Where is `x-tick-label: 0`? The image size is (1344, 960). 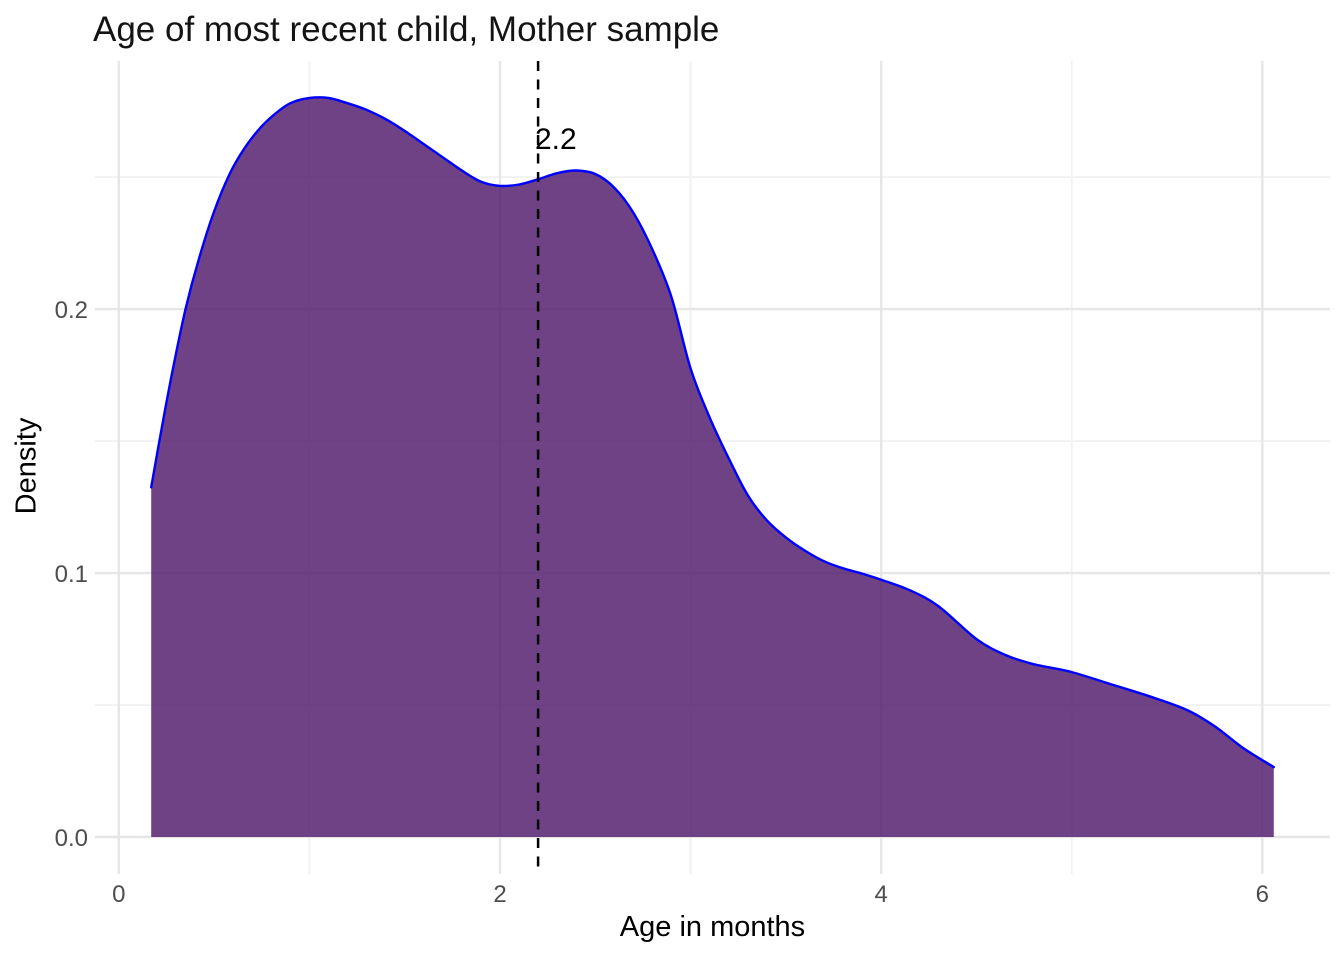 x-tick-label: 0 is located at coordinates (118, 894).